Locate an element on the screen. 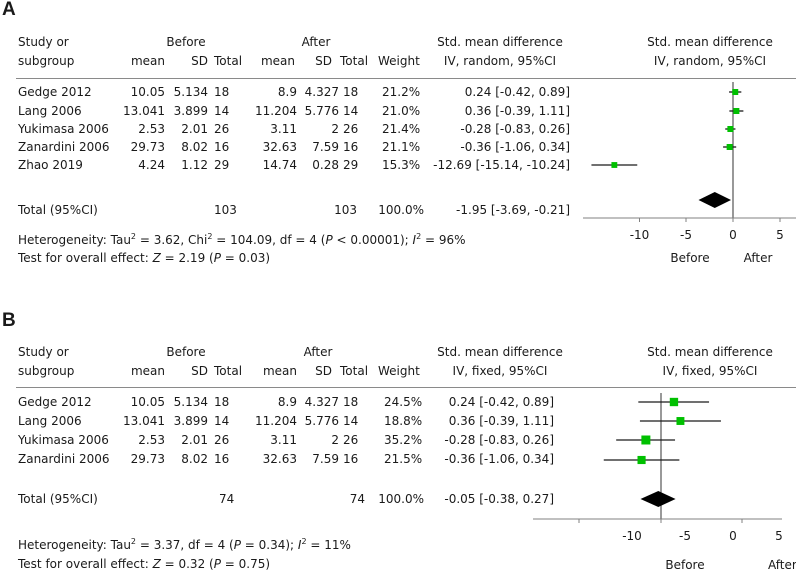 The width and height of the screenshot is (796, 583). total-before: 29 is located at coordinates (222, 165).